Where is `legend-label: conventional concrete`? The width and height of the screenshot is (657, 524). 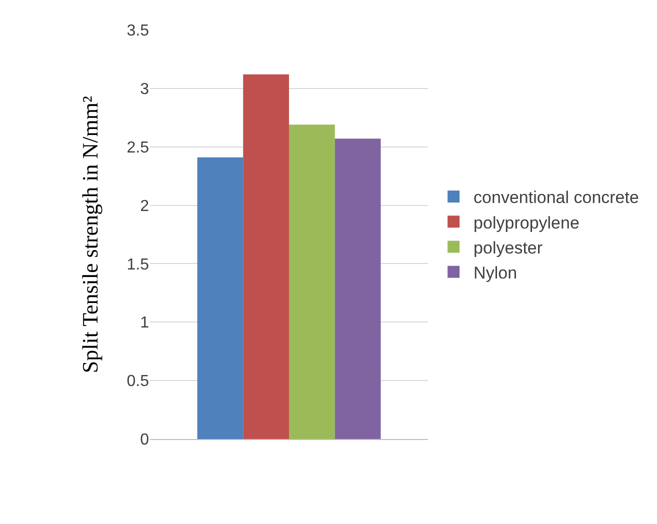
legend-label: conventional concrete is located at coordinates (556, 198).